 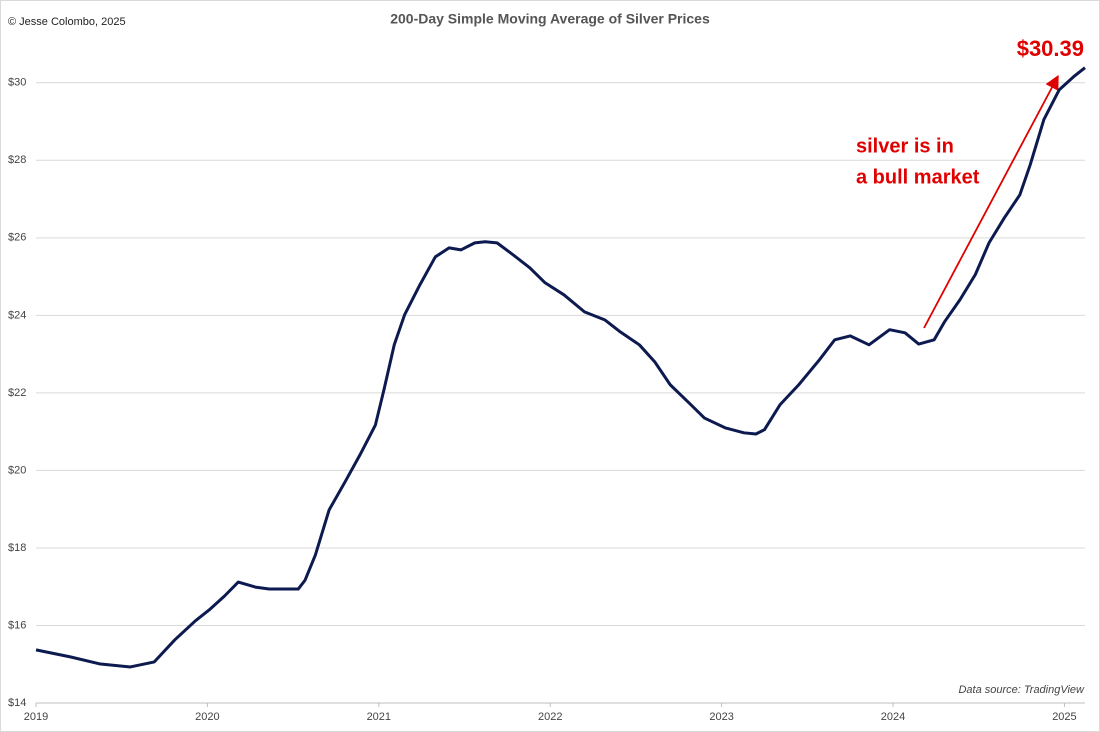 I want to click on y-tick-label: $22, so click(x=17, y=393).